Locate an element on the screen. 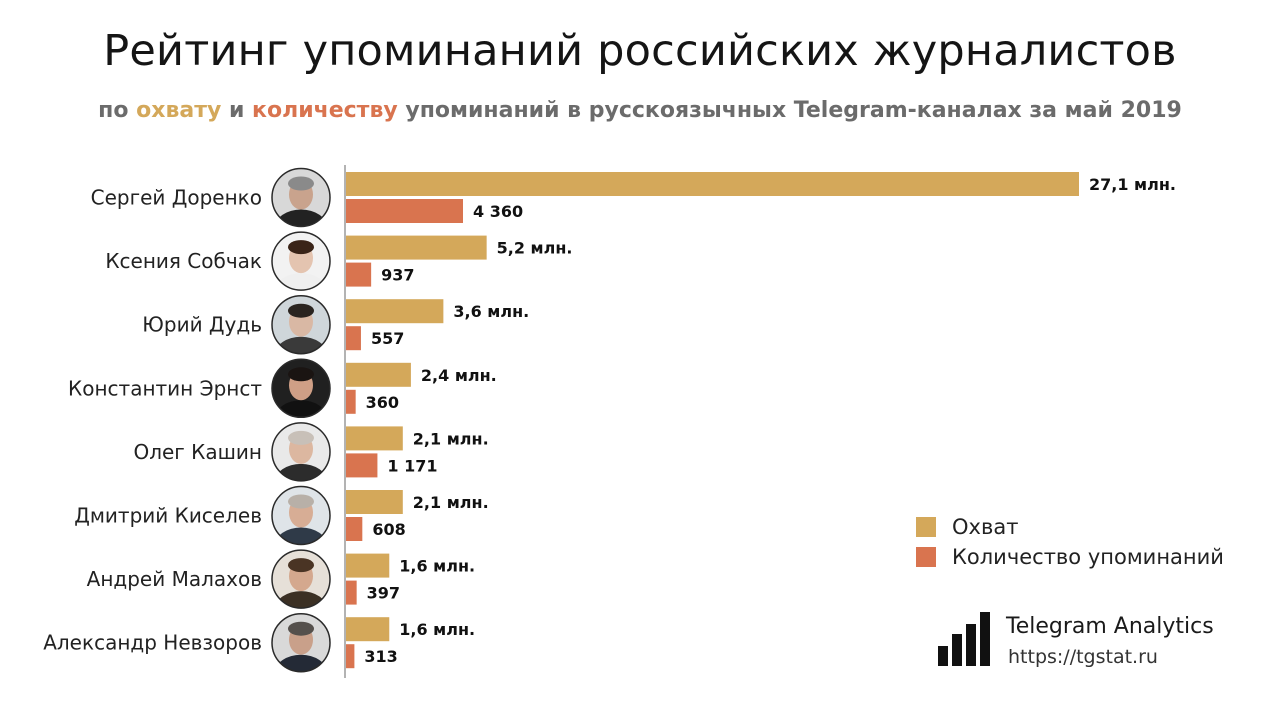 This screenshot has height=720, width=1280. category-label: Дмитрий Киселев is located at coordinates (168, 516).